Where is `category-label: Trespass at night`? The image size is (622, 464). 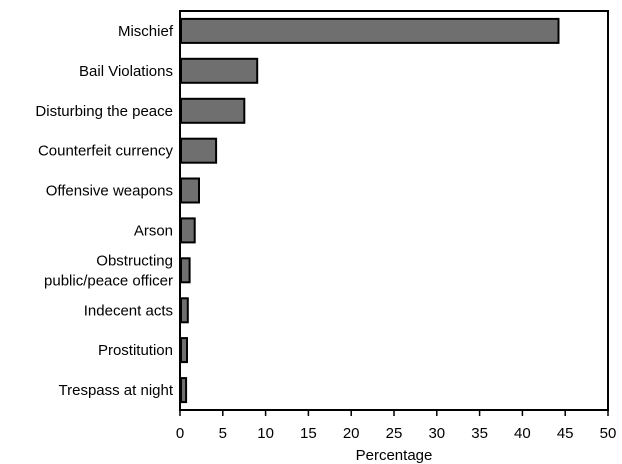
category-label: Trespass at night is located at coordinates (116, 390).